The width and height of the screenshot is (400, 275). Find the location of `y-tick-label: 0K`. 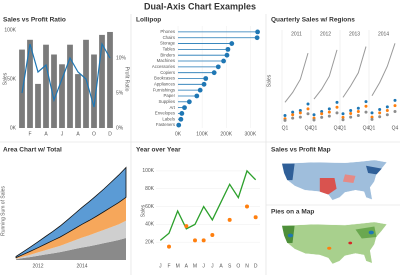

y-tick-label: 0K is located at coordinates (13, 128).